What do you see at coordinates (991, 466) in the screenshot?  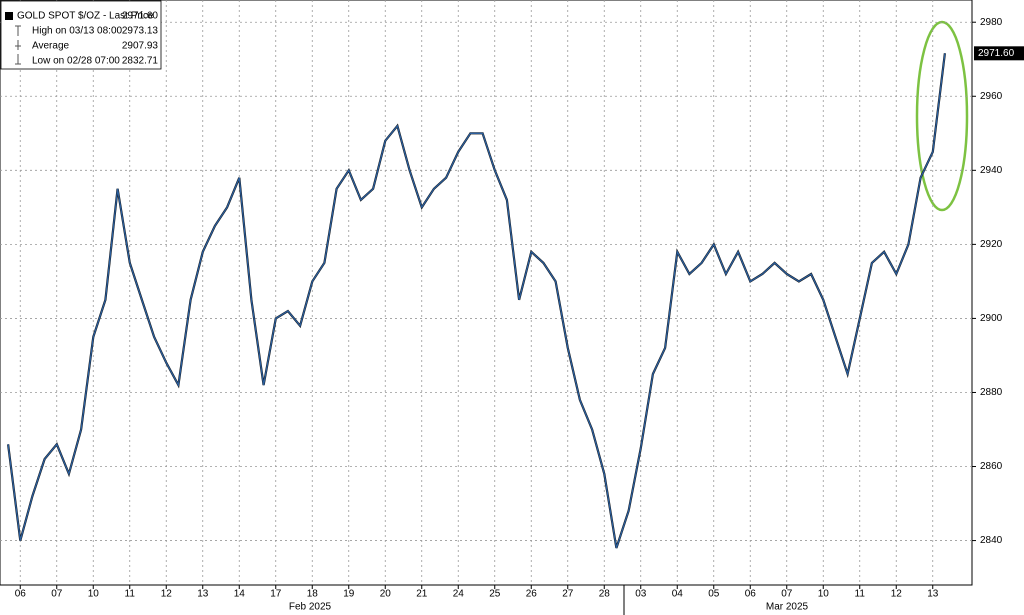 I see `y-tick-label: 2860` at bounding box center [991, 466].